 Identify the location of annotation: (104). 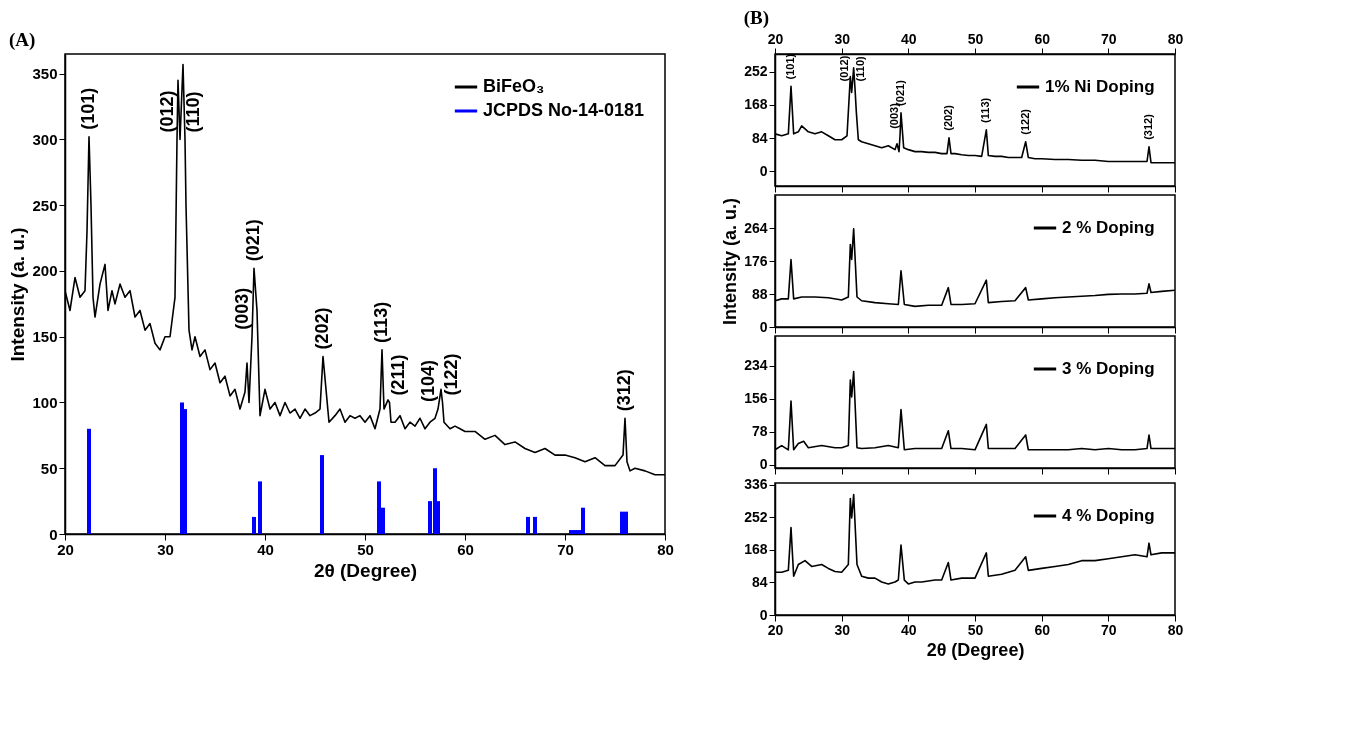
(428, 381).